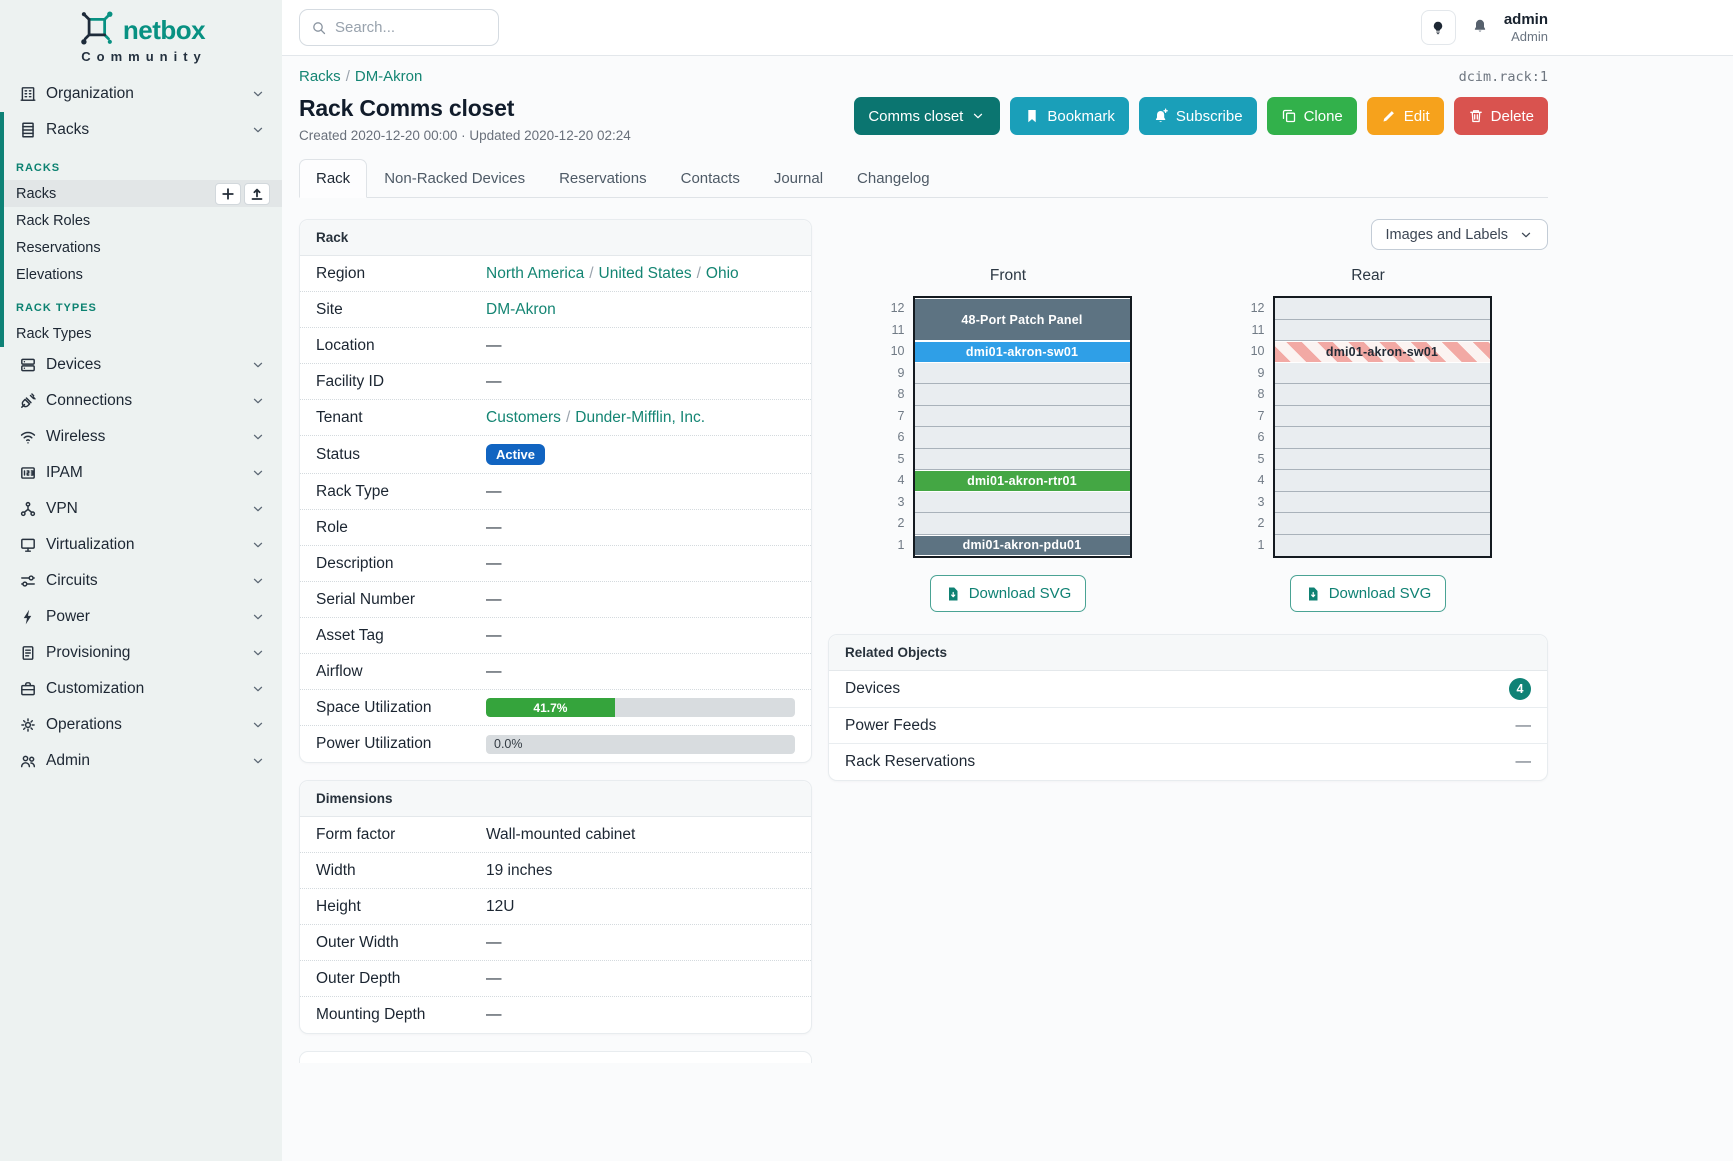 The width and height of the screenshot is (1733, 1161). I want to click on sidebar-subitem-rack-types: Rack Types, so click(54, 333).